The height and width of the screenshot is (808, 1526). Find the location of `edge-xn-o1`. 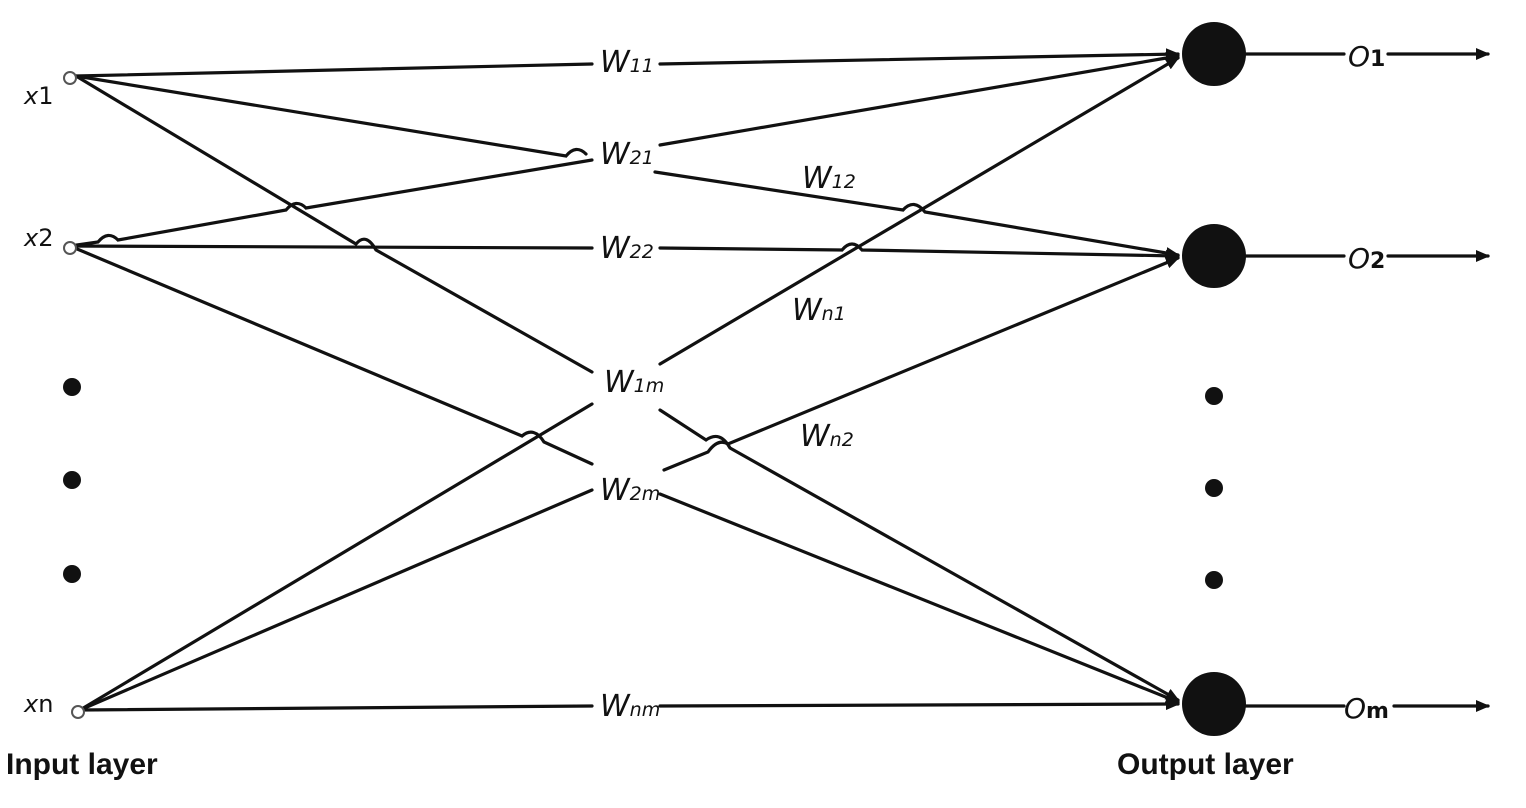

edge-xn-o1 is located at coordinates (336, 557).